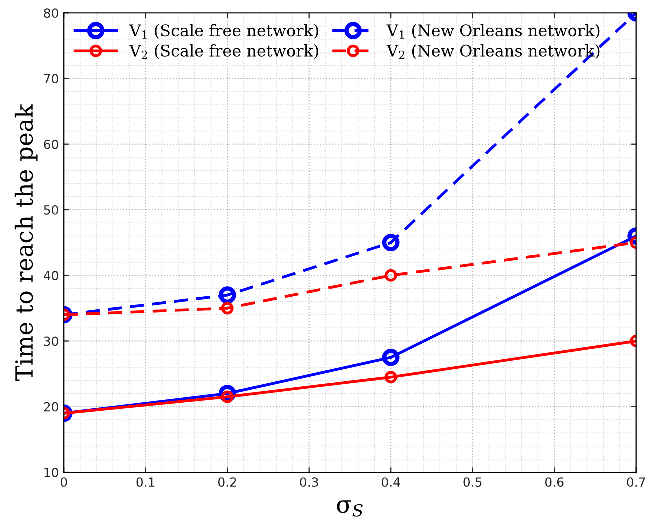 This screenshot has height=525, width=654. I want to click on x-tick-label: 0.3, so click(309, 483).